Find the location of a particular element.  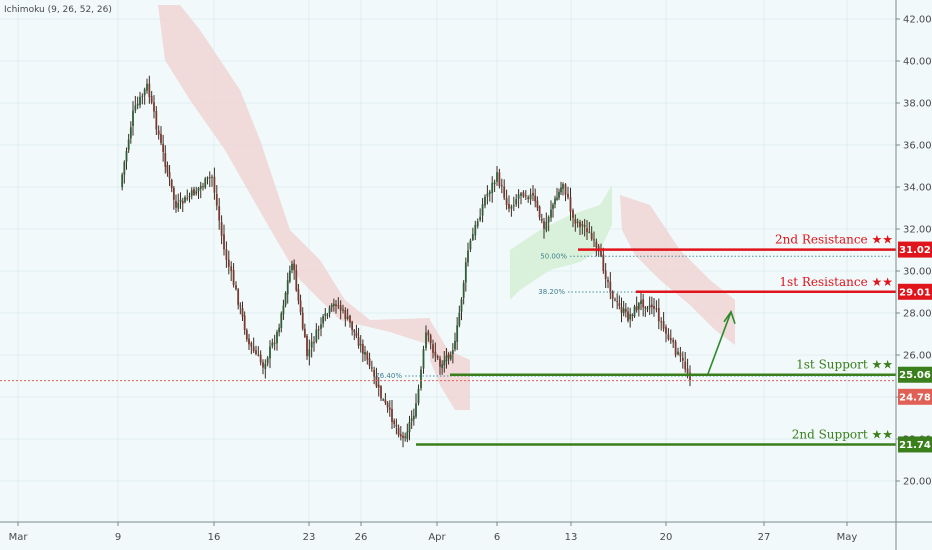

y-tick-label: 38.00 is located at coordinates (917, 104).